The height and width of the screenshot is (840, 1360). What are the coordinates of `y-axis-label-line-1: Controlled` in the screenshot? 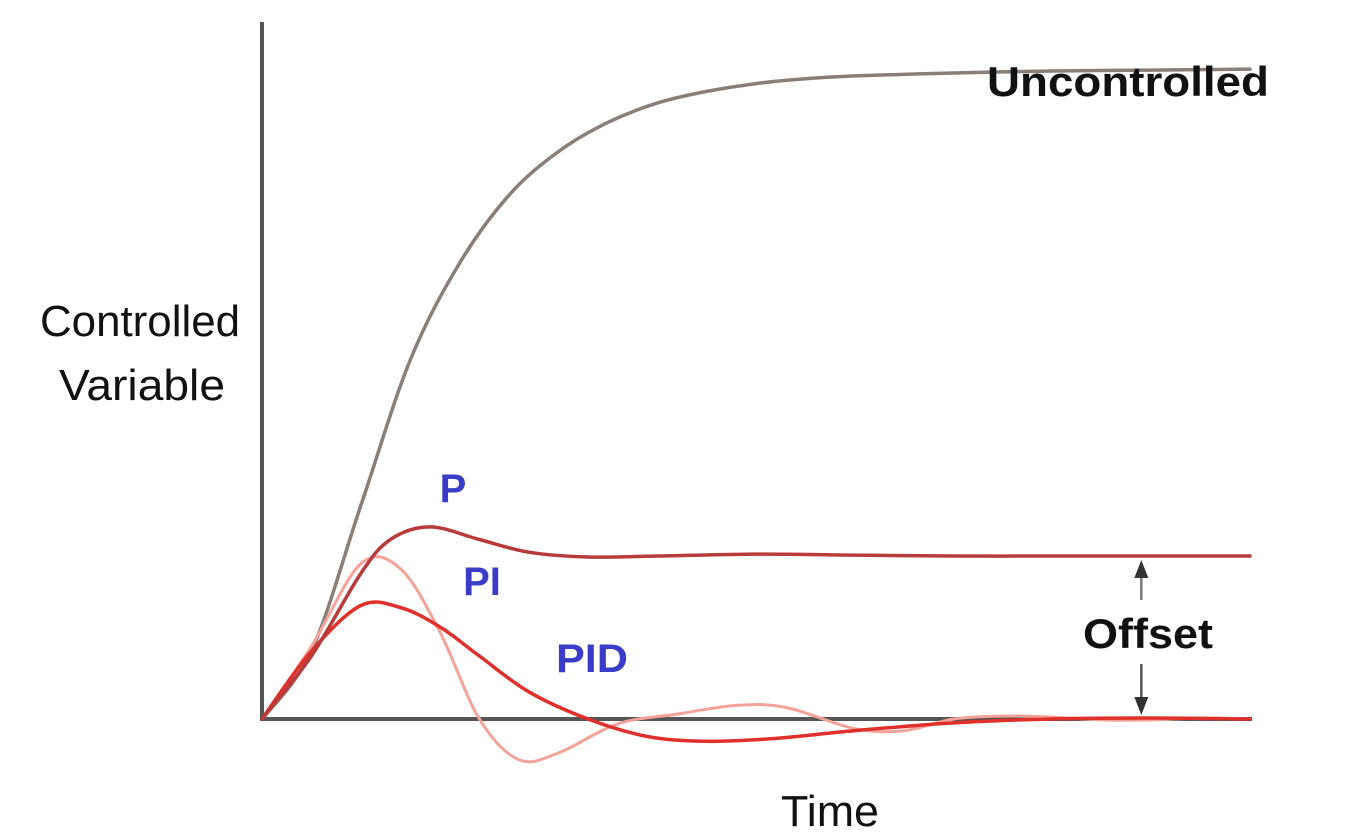 It's located at (140, 321).